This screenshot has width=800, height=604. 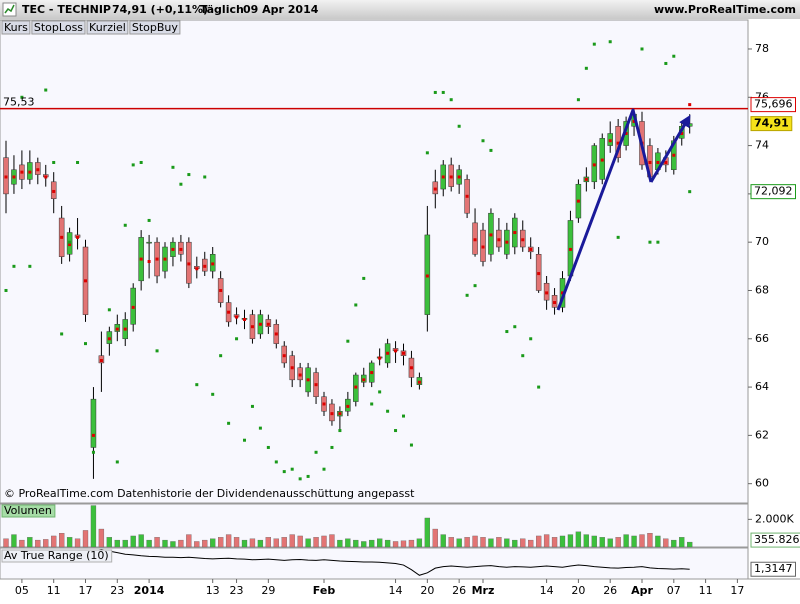 What do you see at coordinates (16, 27) in the screenshot?
I see `legend-label: Kurs` at bounding box center [16, 27].